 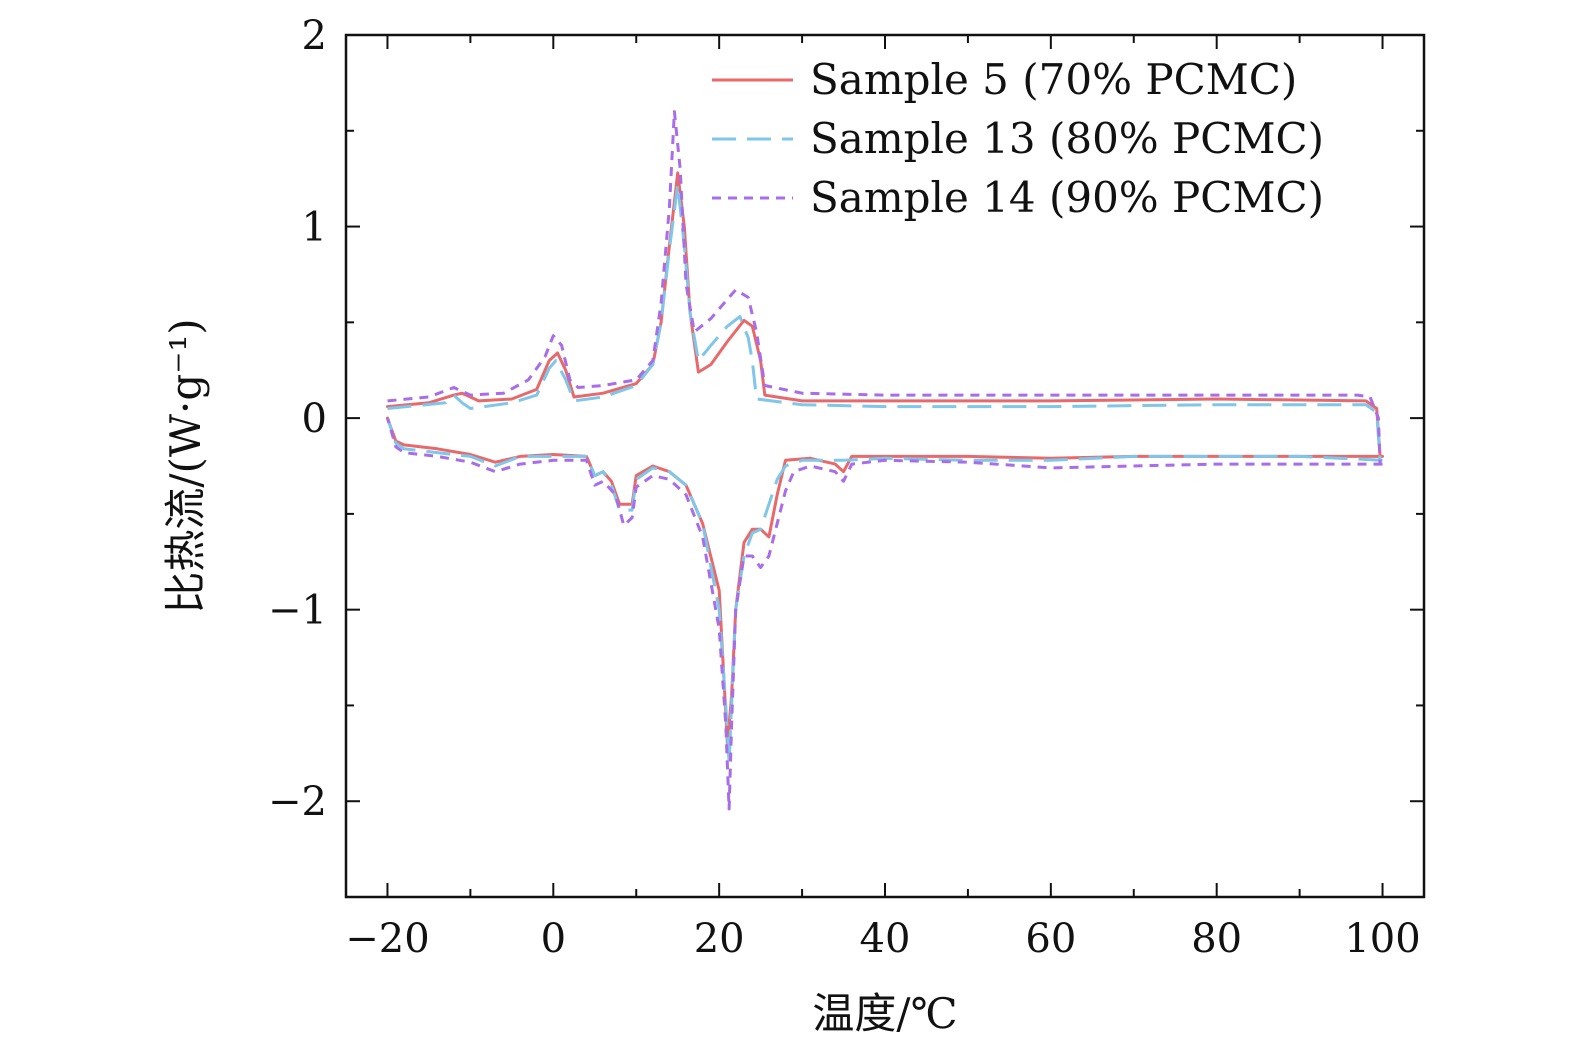 I want to click on y-tick-label: −2, so click(x=297, y=802).